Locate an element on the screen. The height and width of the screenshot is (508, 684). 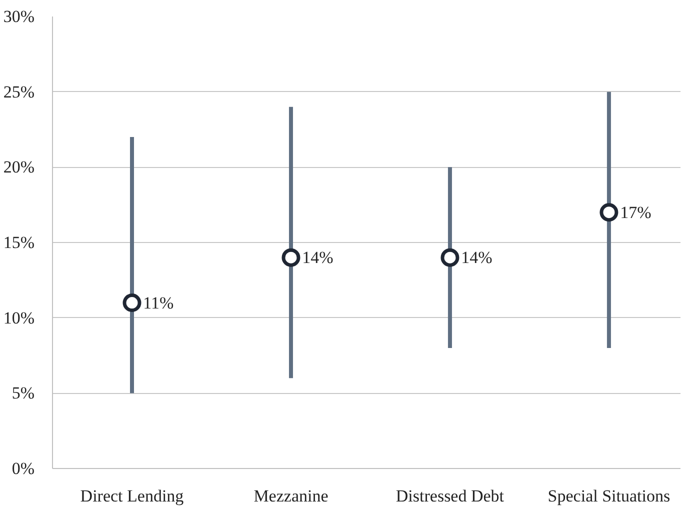
x-tick-label: Direct Lending is located at coordinates (132, 496).